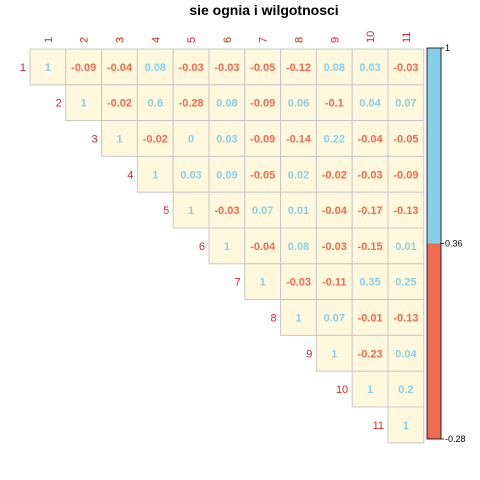 Image resolution: width=480 pixels, height=480 pixels. Describe the element at coordinates (85, 40) in the screenshot. I see `column-label: 2` at that location.